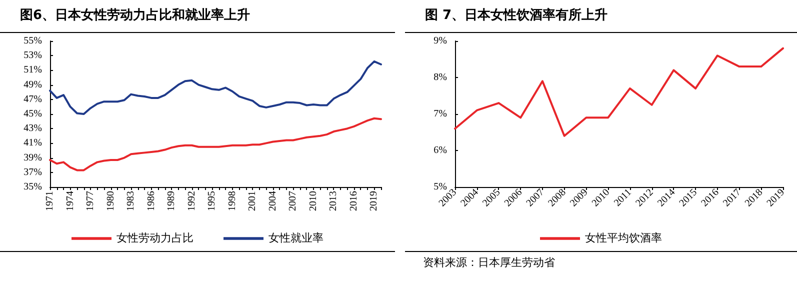 The height and width of the screenshot is (297, 797). What do you see at coordinates (440, 150) in the screenshot?
I see `y-tick-label: 6%` at bounding box center [440, 150].